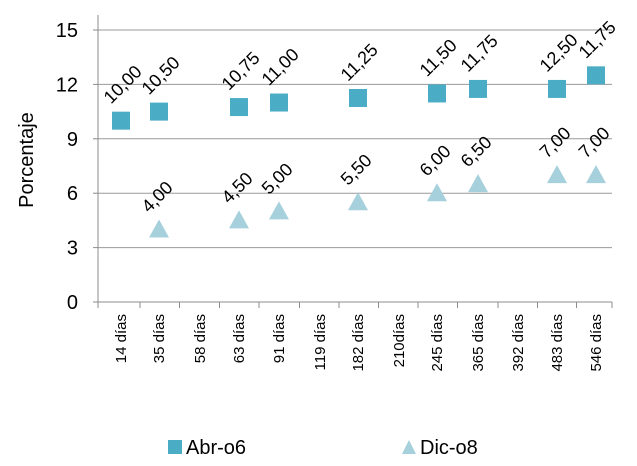 The width and height of the screenshot is (637, 466). What do you see at coordinates (239, 338) in the screenshot?
I see `x-tick-label: 63 días` at bounding box center [239, 338].